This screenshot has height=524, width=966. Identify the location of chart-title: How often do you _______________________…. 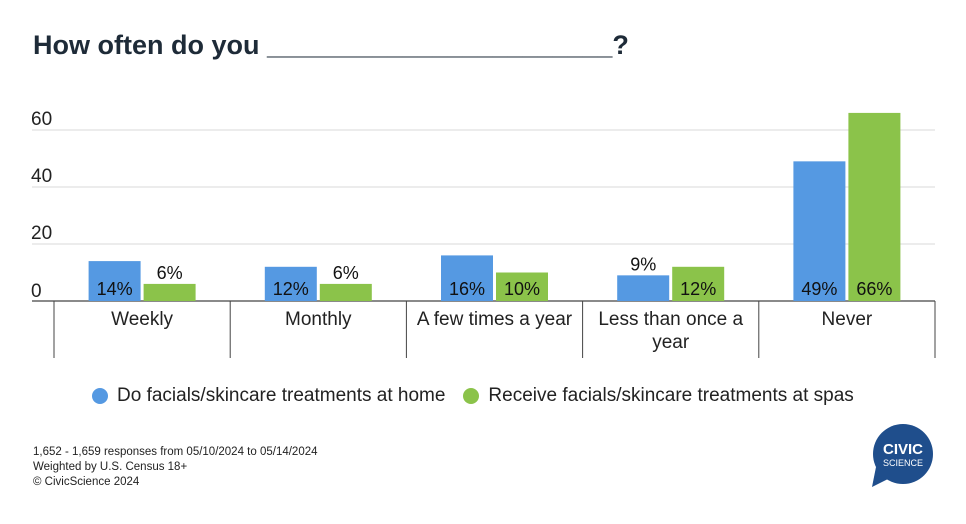
(331, 45).